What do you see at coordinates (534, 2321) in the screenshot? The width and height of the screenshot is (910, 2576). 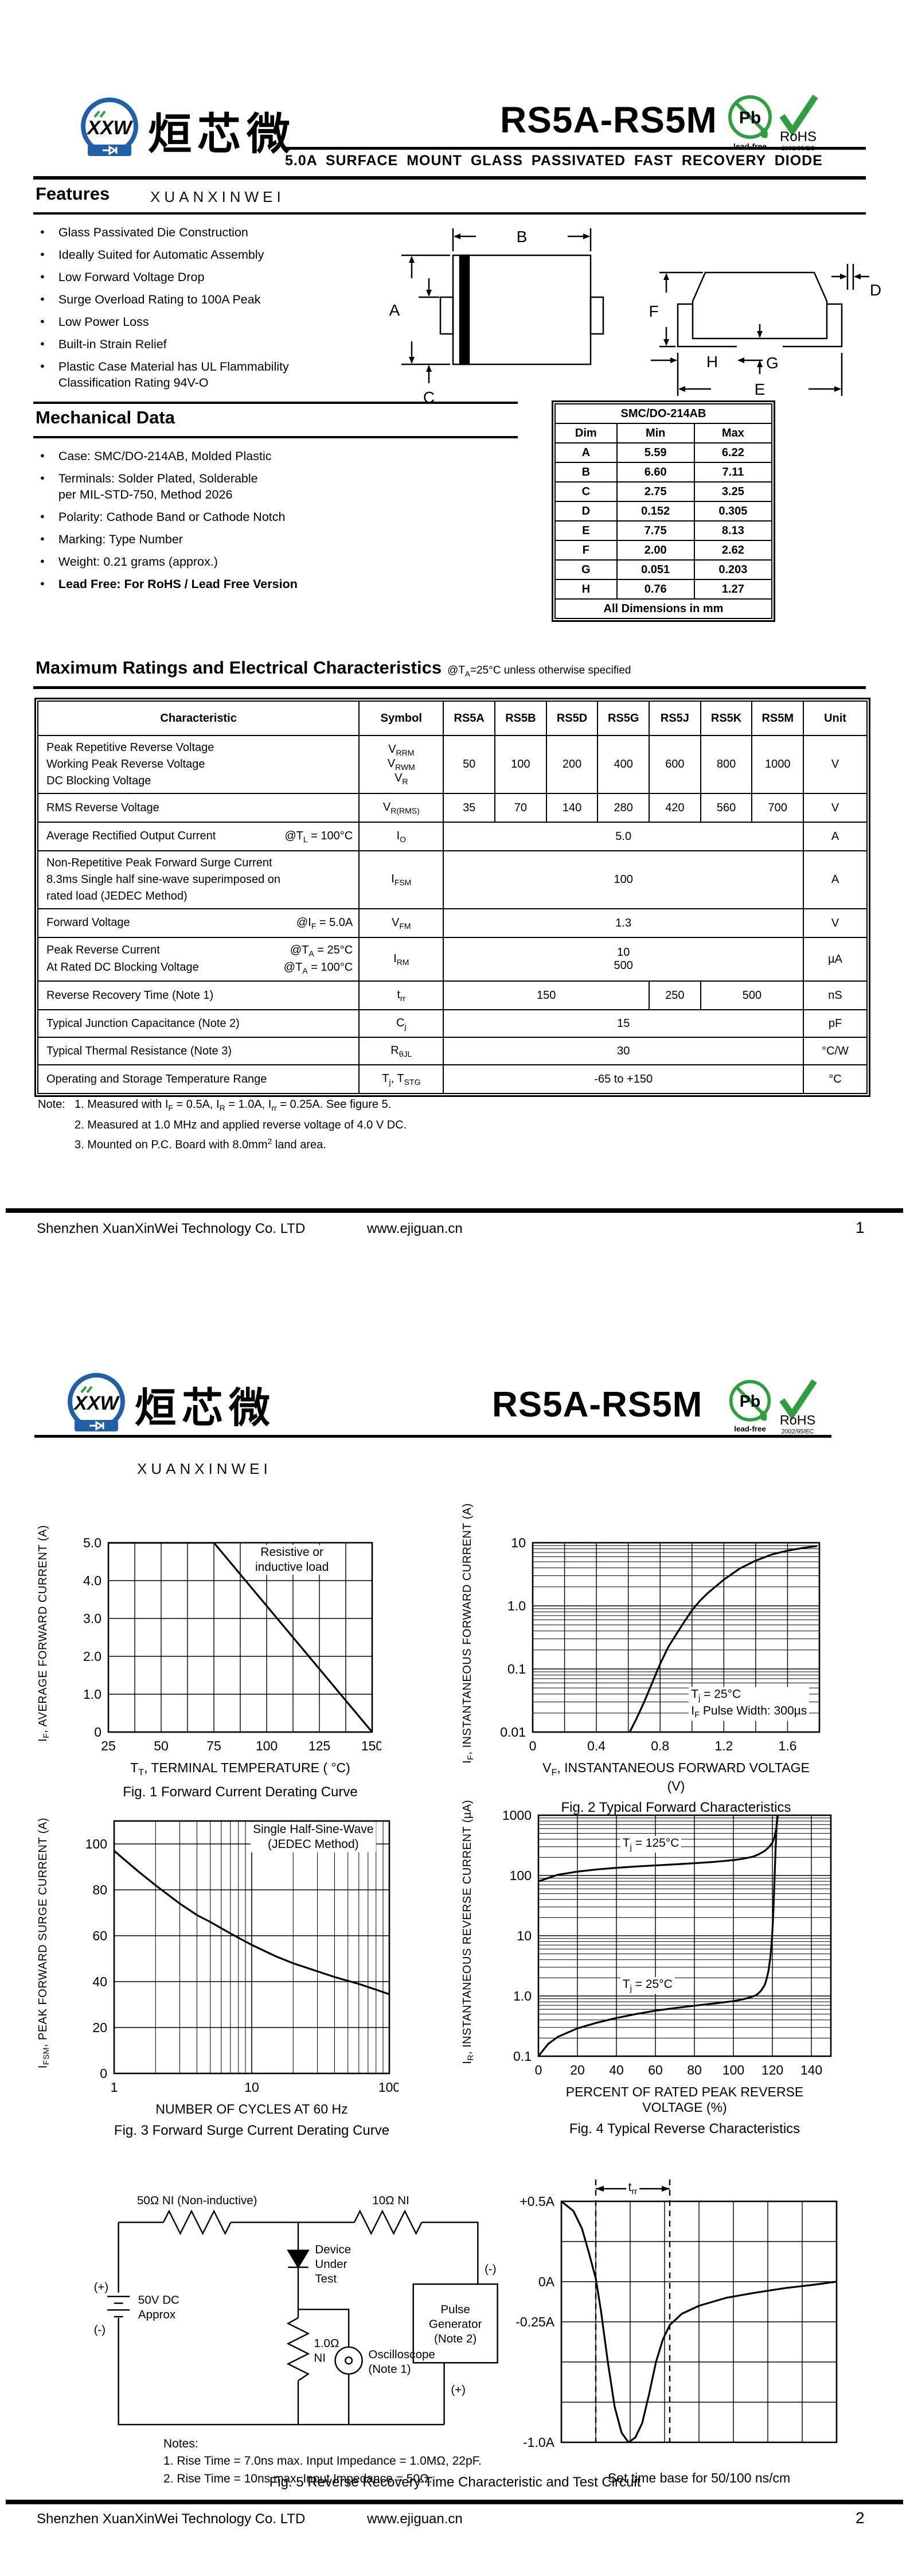 I see `svg-text: -0.25A` at bounding box center [534, 2321].